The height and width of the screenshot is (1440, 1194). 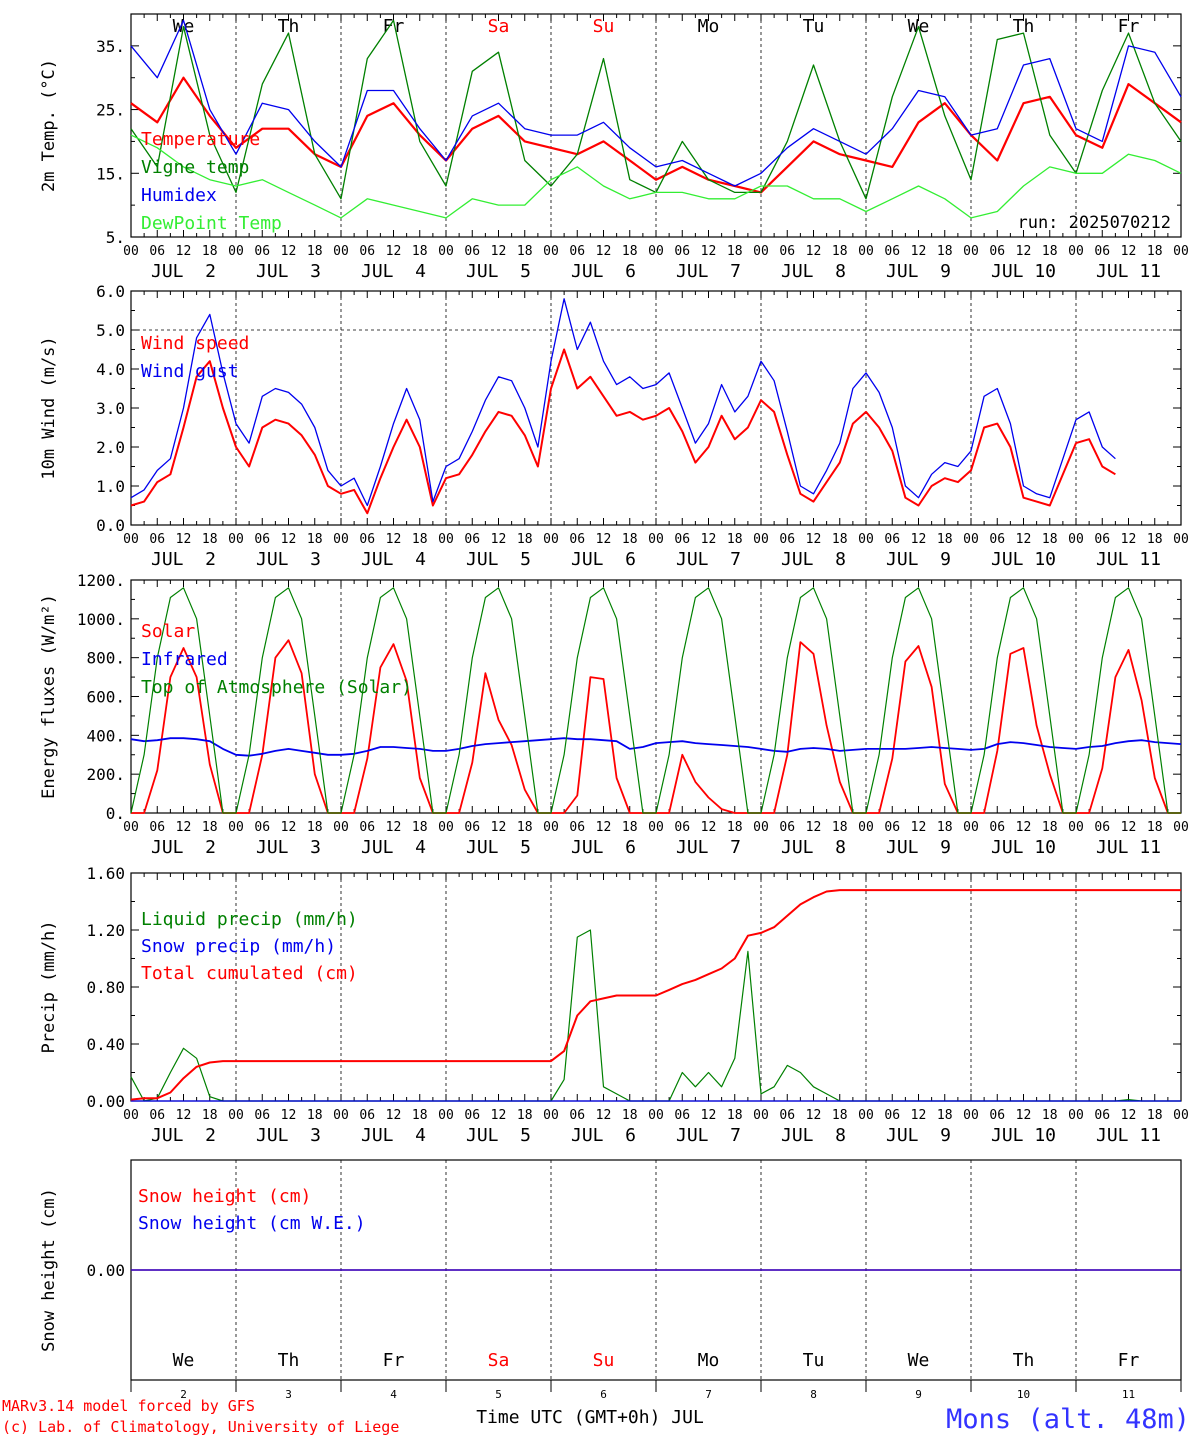 What do you see at coordinates (105, 735) in the screenshot?
I see `y-tick-label: 400.` at bounding box center [105, 735].